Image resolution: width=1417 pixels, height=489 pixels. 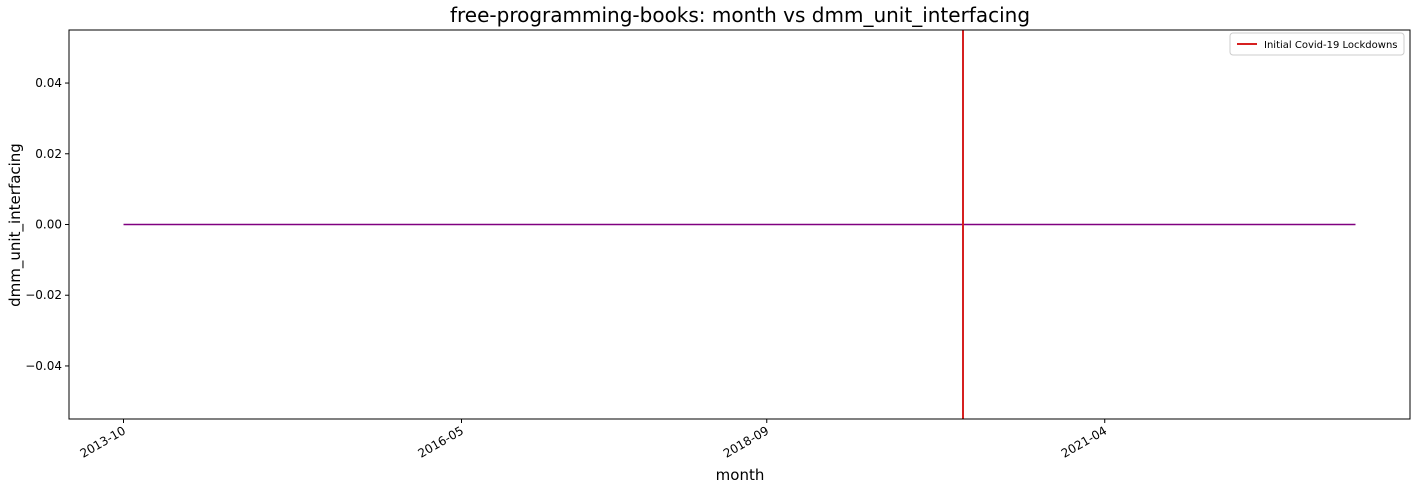 I want to click on y-axis-ticks: 0.04 0.02 0.00 −0.02 −0.04, so click(x=47, y=224).